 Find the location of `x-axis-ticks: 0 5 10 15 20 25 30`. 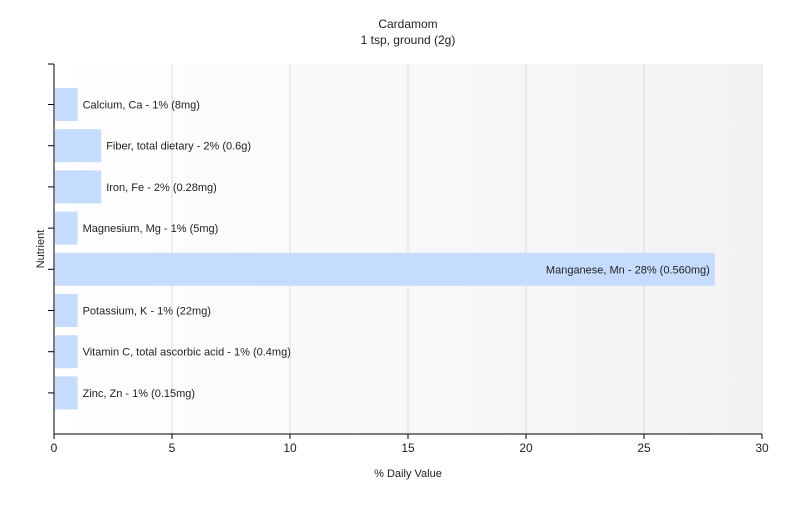

x-axis-ticks: 0 5 10 15 20 25 30 is located at coordinates (410, 444).